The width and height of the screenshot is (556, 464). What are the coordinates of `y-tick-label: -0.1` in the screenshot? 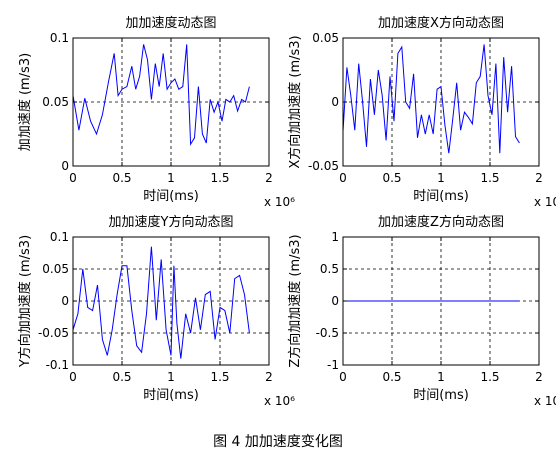 It's located at (57, 365).